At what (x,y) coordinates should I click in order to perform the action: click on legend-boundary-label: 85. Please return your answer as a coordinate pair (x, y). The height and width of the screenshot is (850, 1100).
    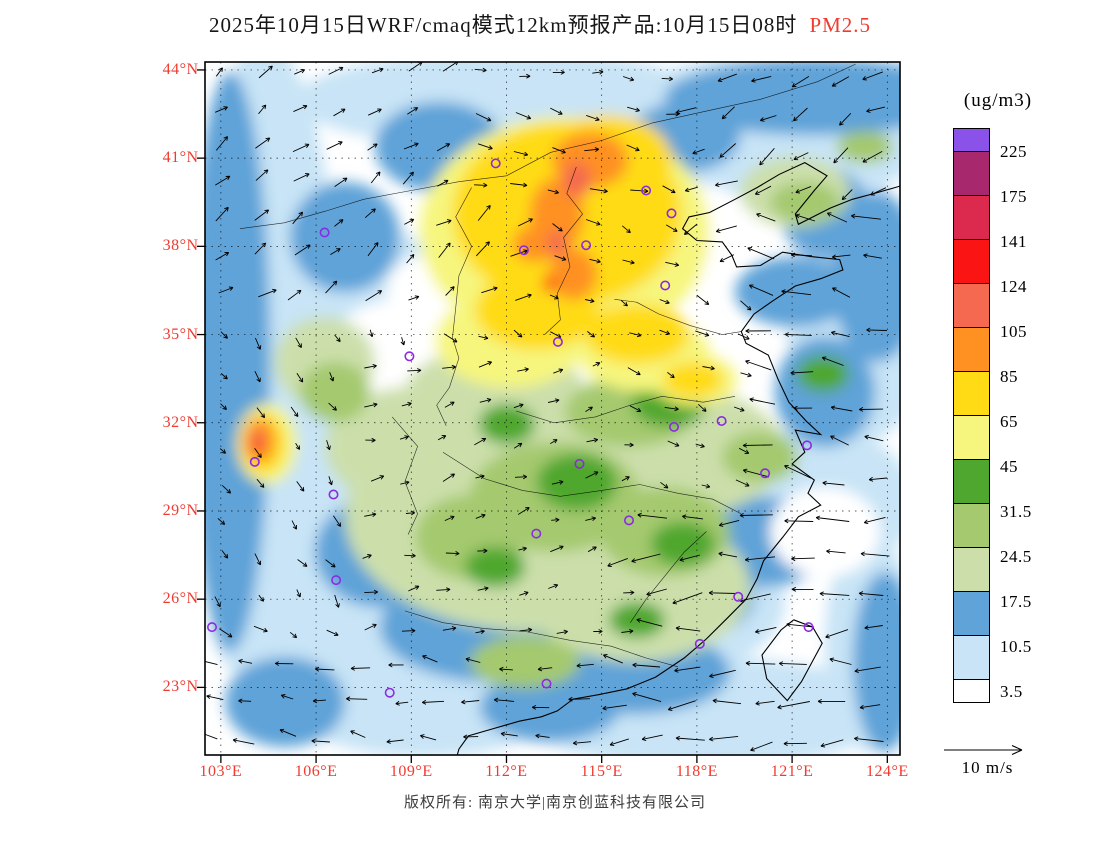
    Looking at the image, I should click on (1009, 376).